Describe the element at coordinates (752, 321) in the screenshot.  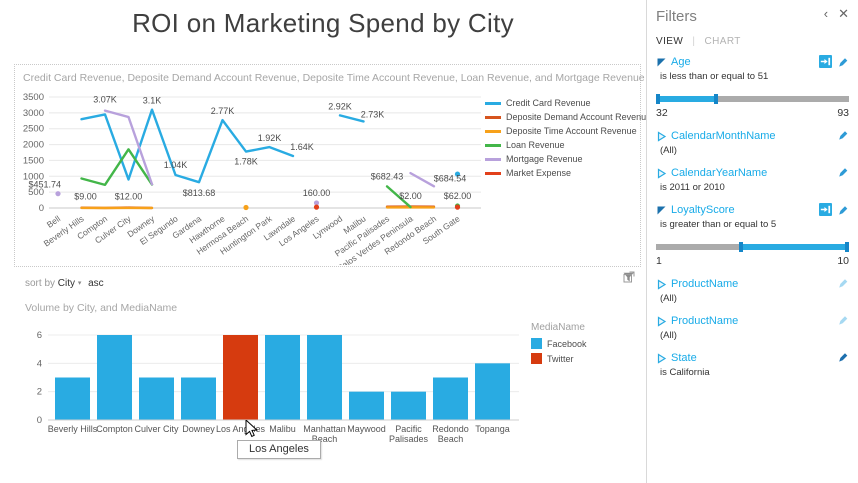
I see `filter-row: ProductName` at that location.